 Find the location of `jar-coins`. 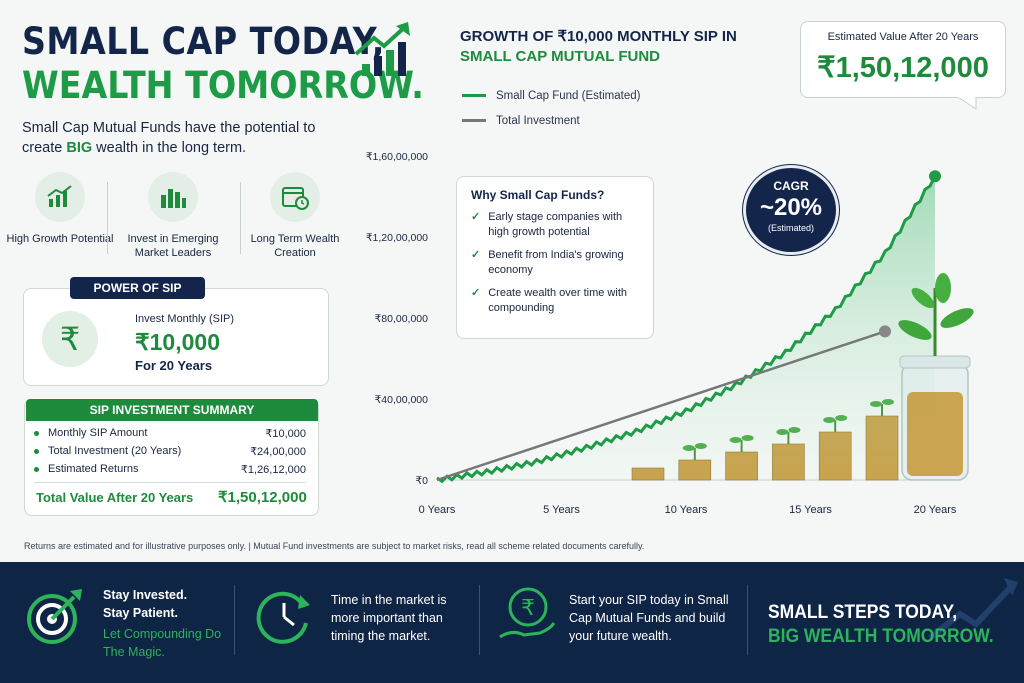

jar-coins is located at coordinates (935, 434).